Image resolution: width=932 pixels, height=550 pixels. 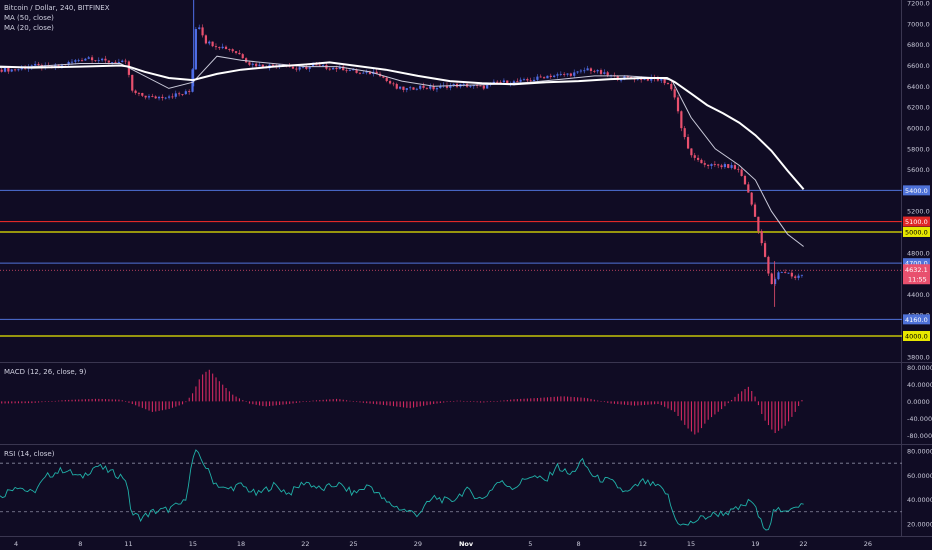 What do you see at coordinates (29, 28) in the screenshot?
I see `ma20-legend: MA (20, close)` at bounding box center [29, 28].